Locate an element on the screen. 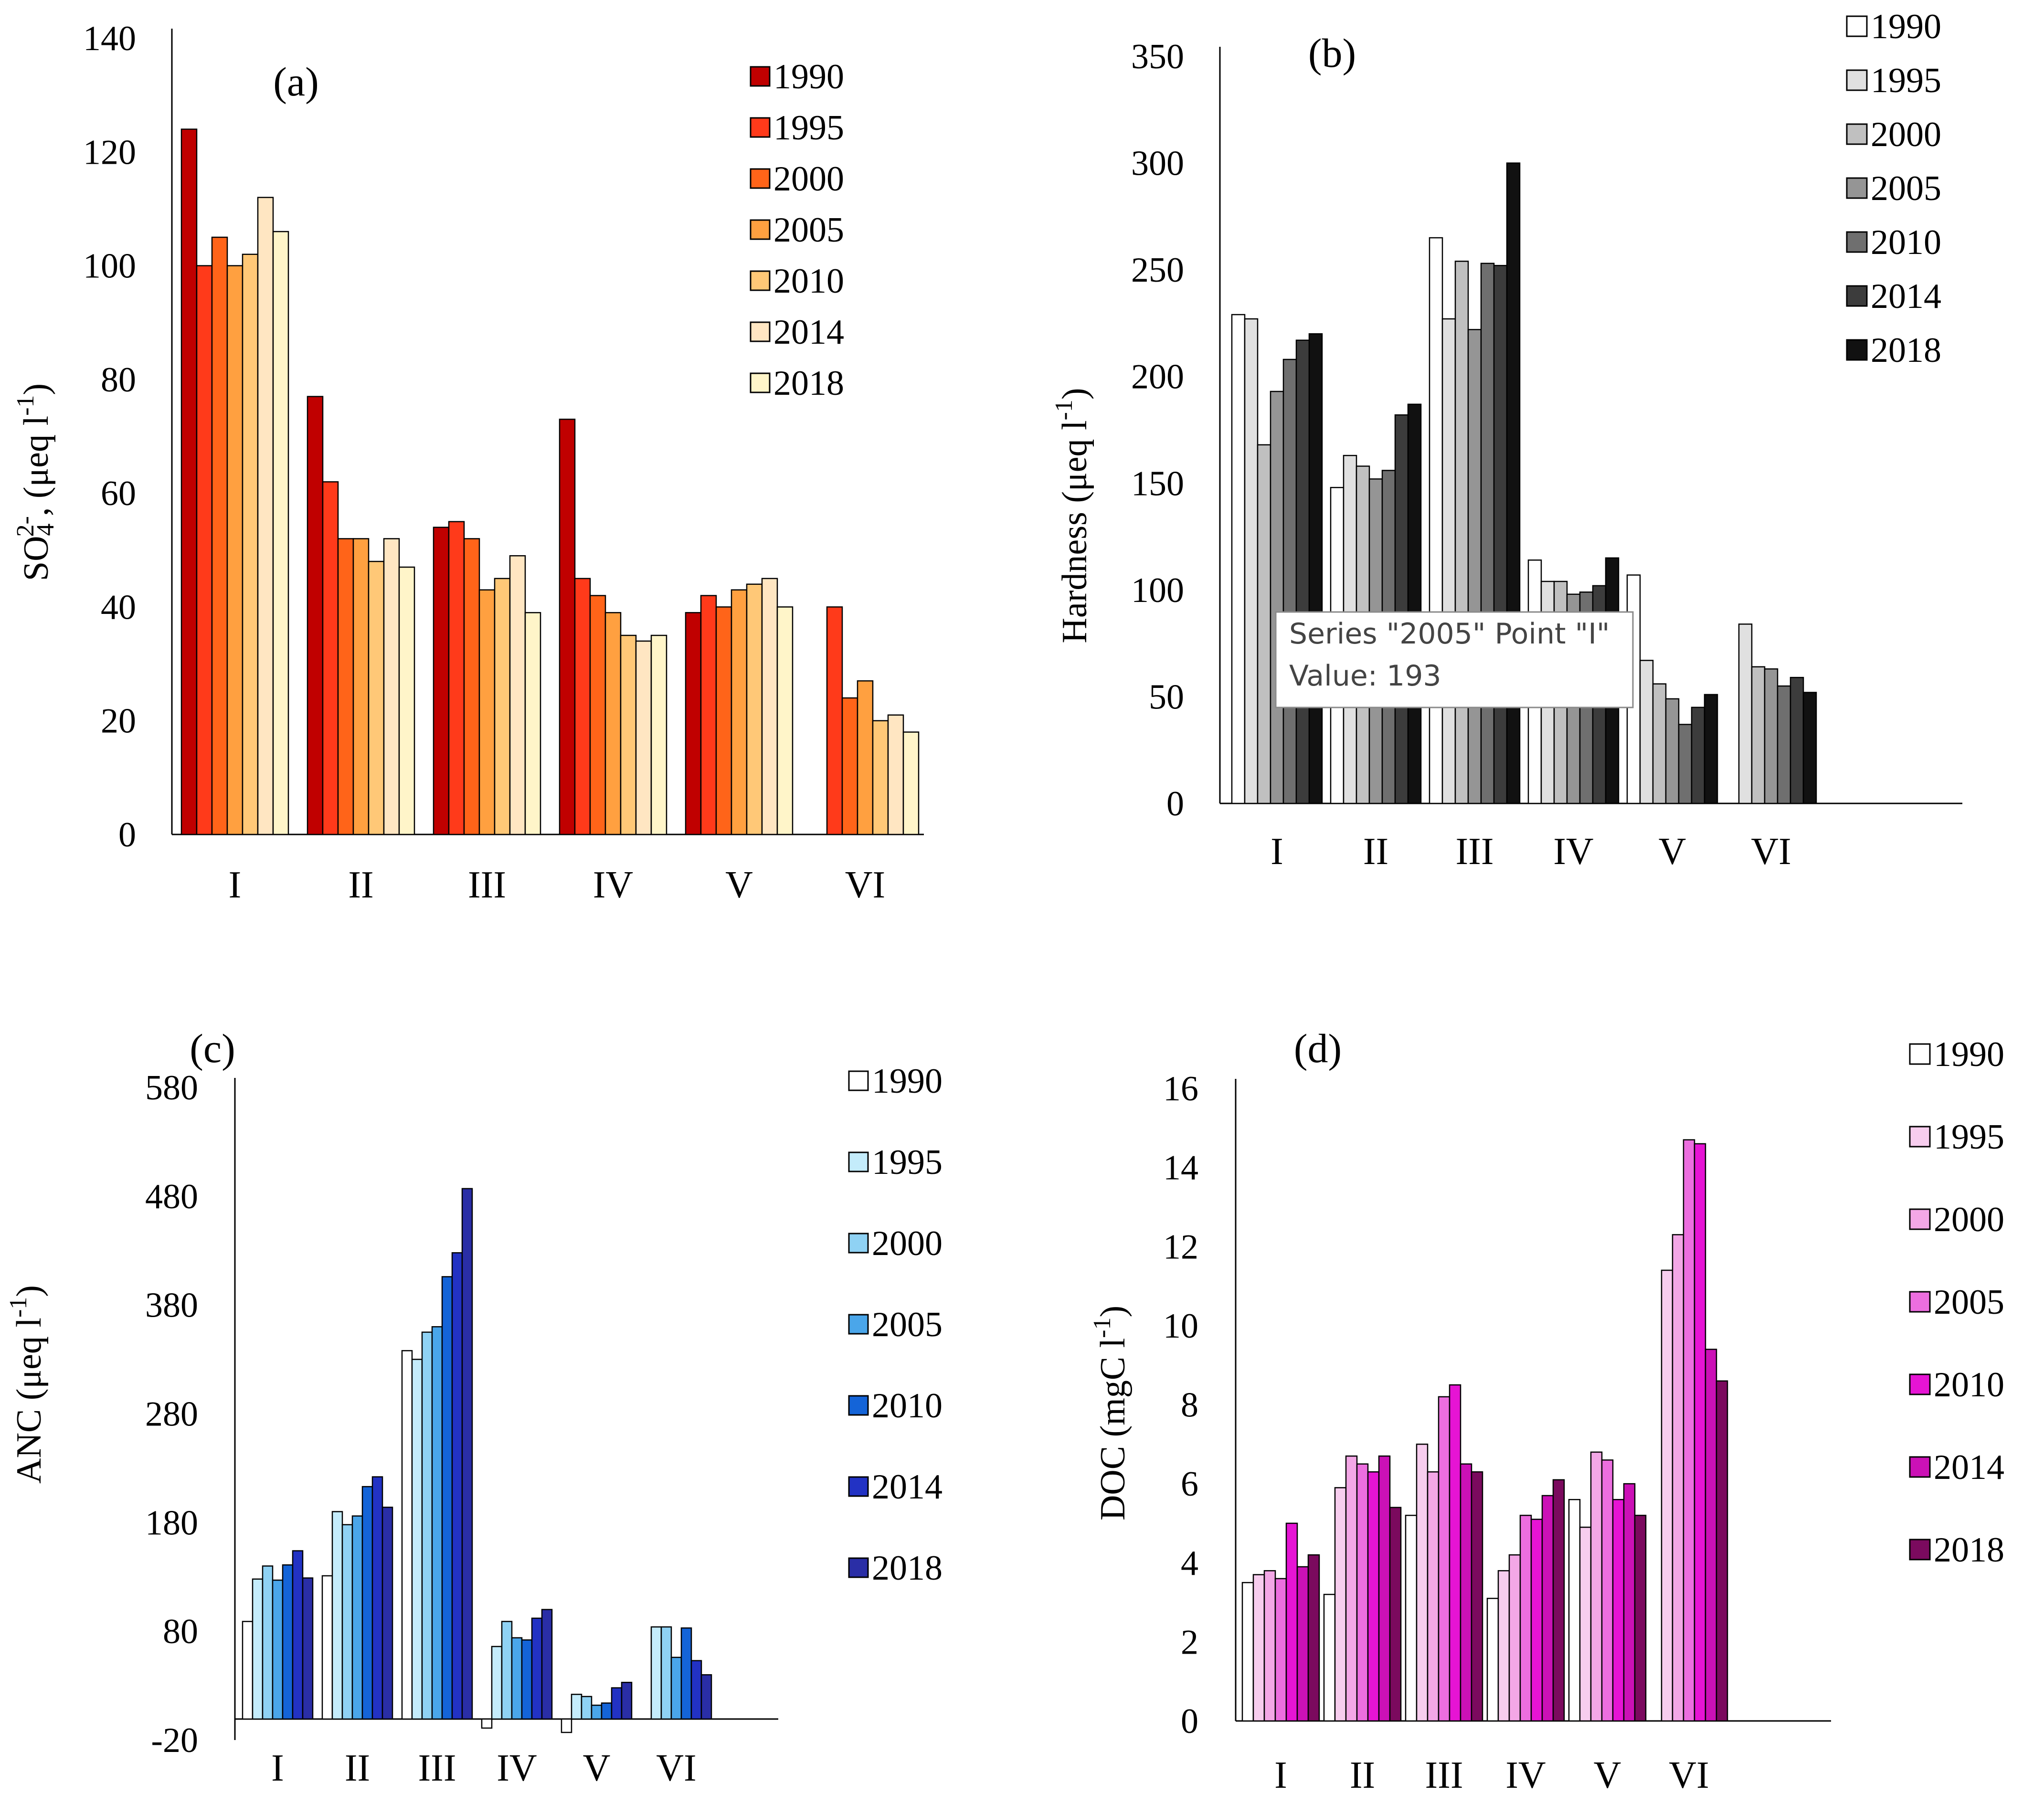 The width and height of the screenshot is (2044, 1804). bar-a-2014-III is located at coordinates (517, 695).